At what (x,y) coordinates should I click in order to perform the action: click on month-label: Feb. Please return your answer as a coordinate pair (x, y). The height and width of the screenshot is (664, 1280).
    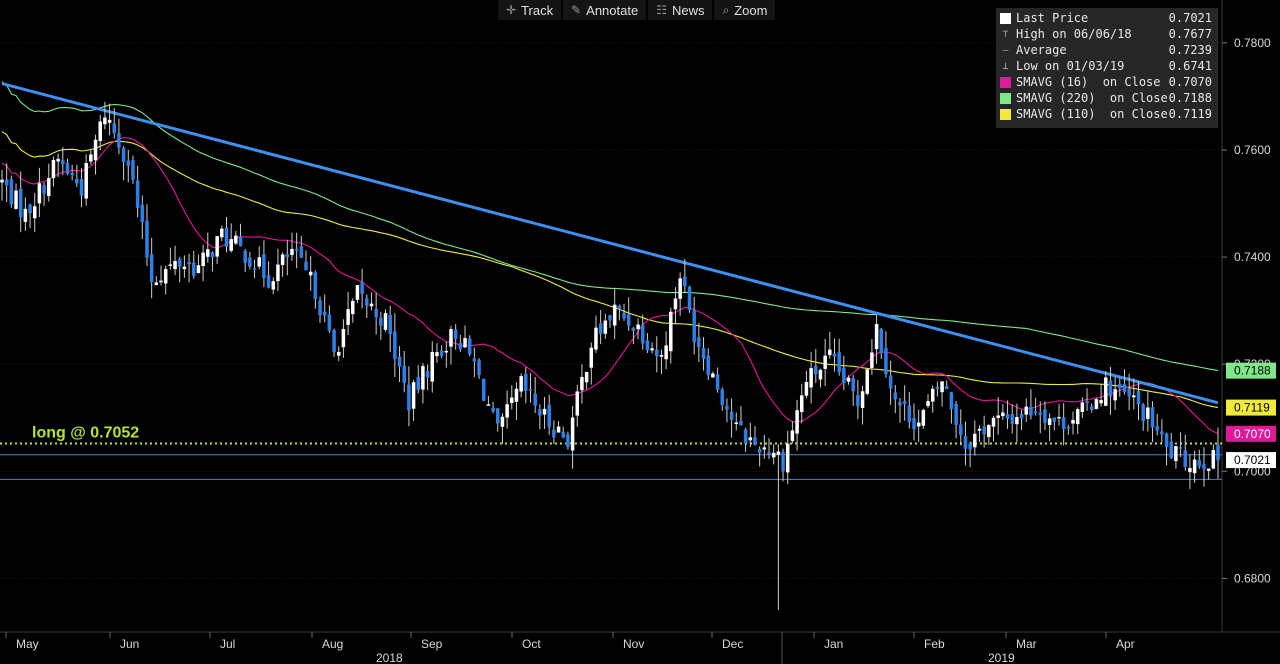
    Looking at the image, I should click on (934, 644).